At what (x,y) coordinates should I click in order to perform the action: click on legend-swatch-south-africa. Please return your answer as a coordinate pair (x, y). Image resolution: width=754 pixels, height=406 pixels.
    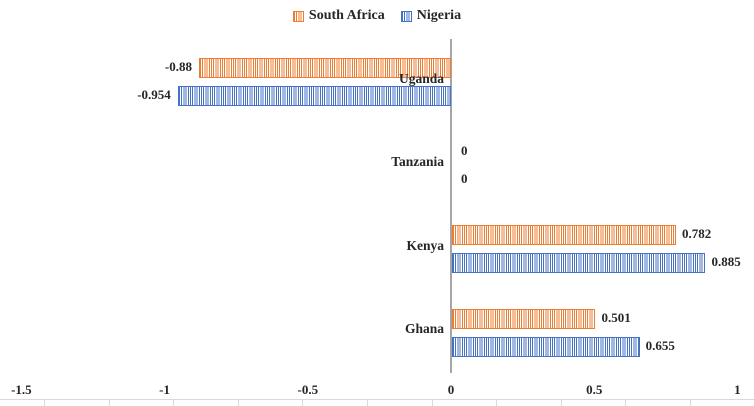
    Looking at the image, I should click on (298, 16).